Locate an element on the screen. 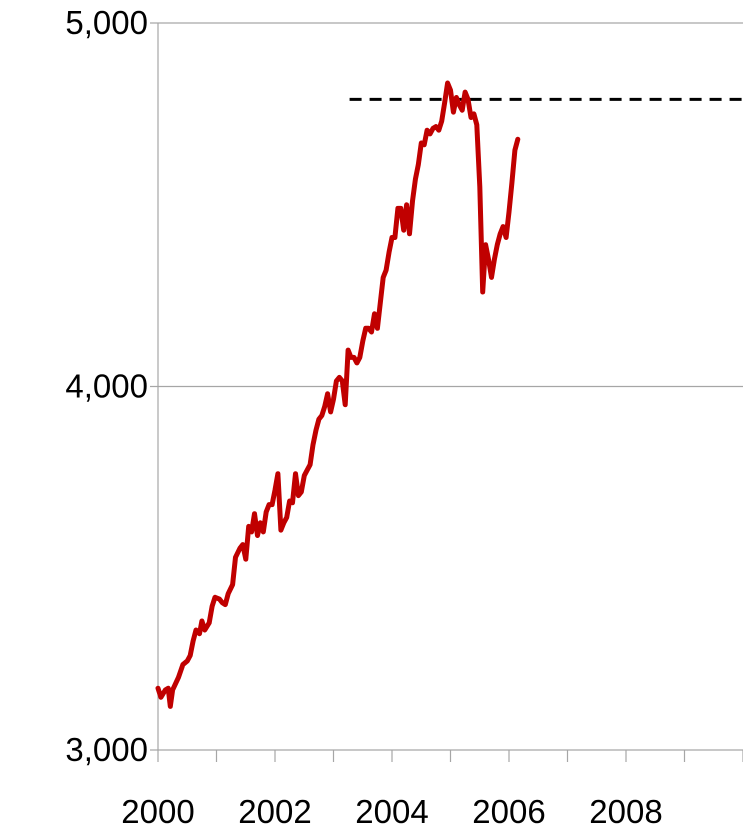 The height and width of the screenshot is (831, 743). y-tick-label: 3,000 is located at coordinates (106, 749).